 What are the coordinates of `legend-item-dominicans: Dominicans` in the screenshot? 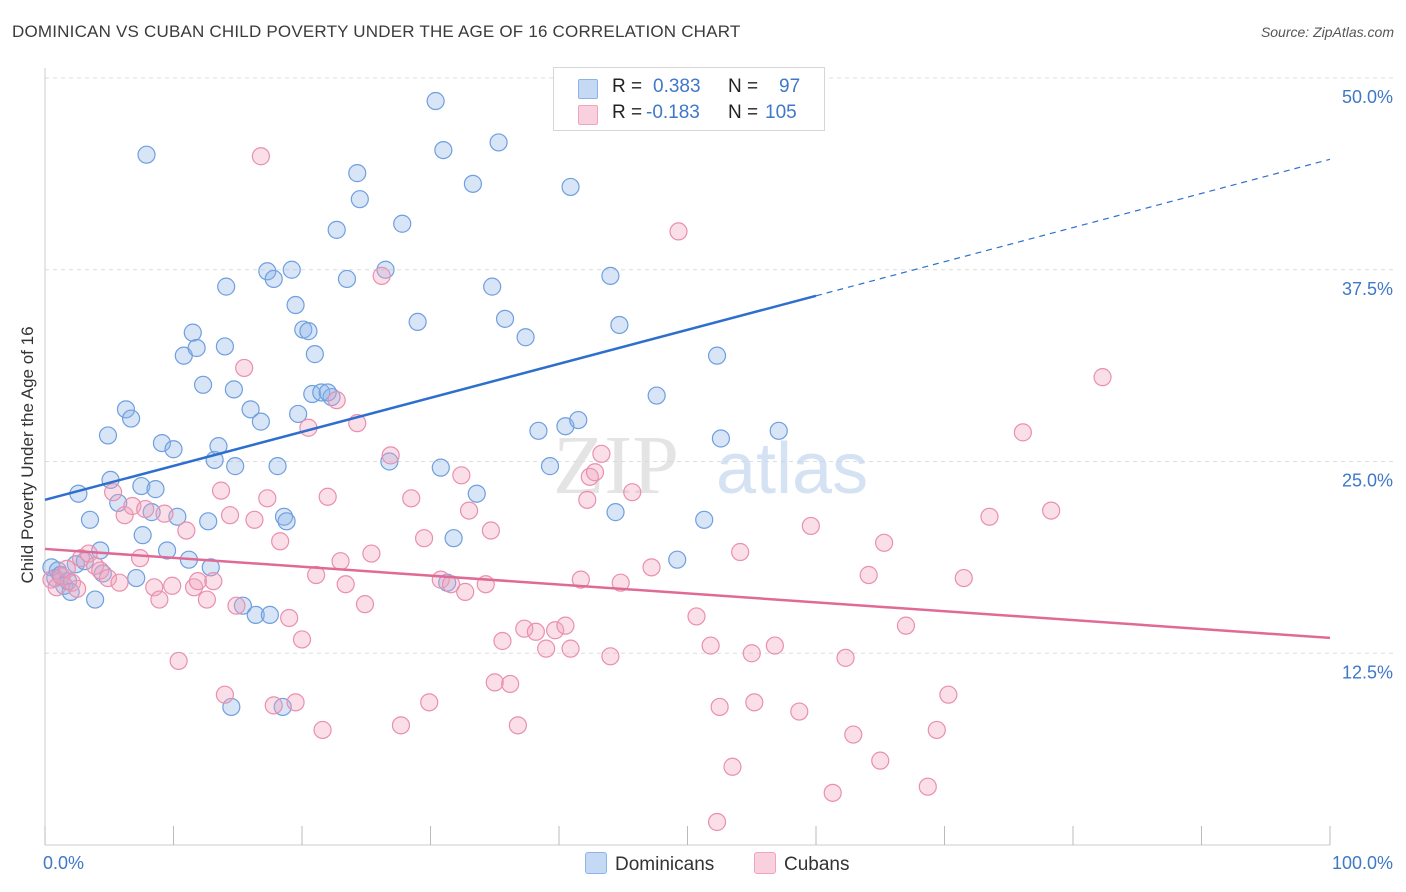 It's located at (649, 864).